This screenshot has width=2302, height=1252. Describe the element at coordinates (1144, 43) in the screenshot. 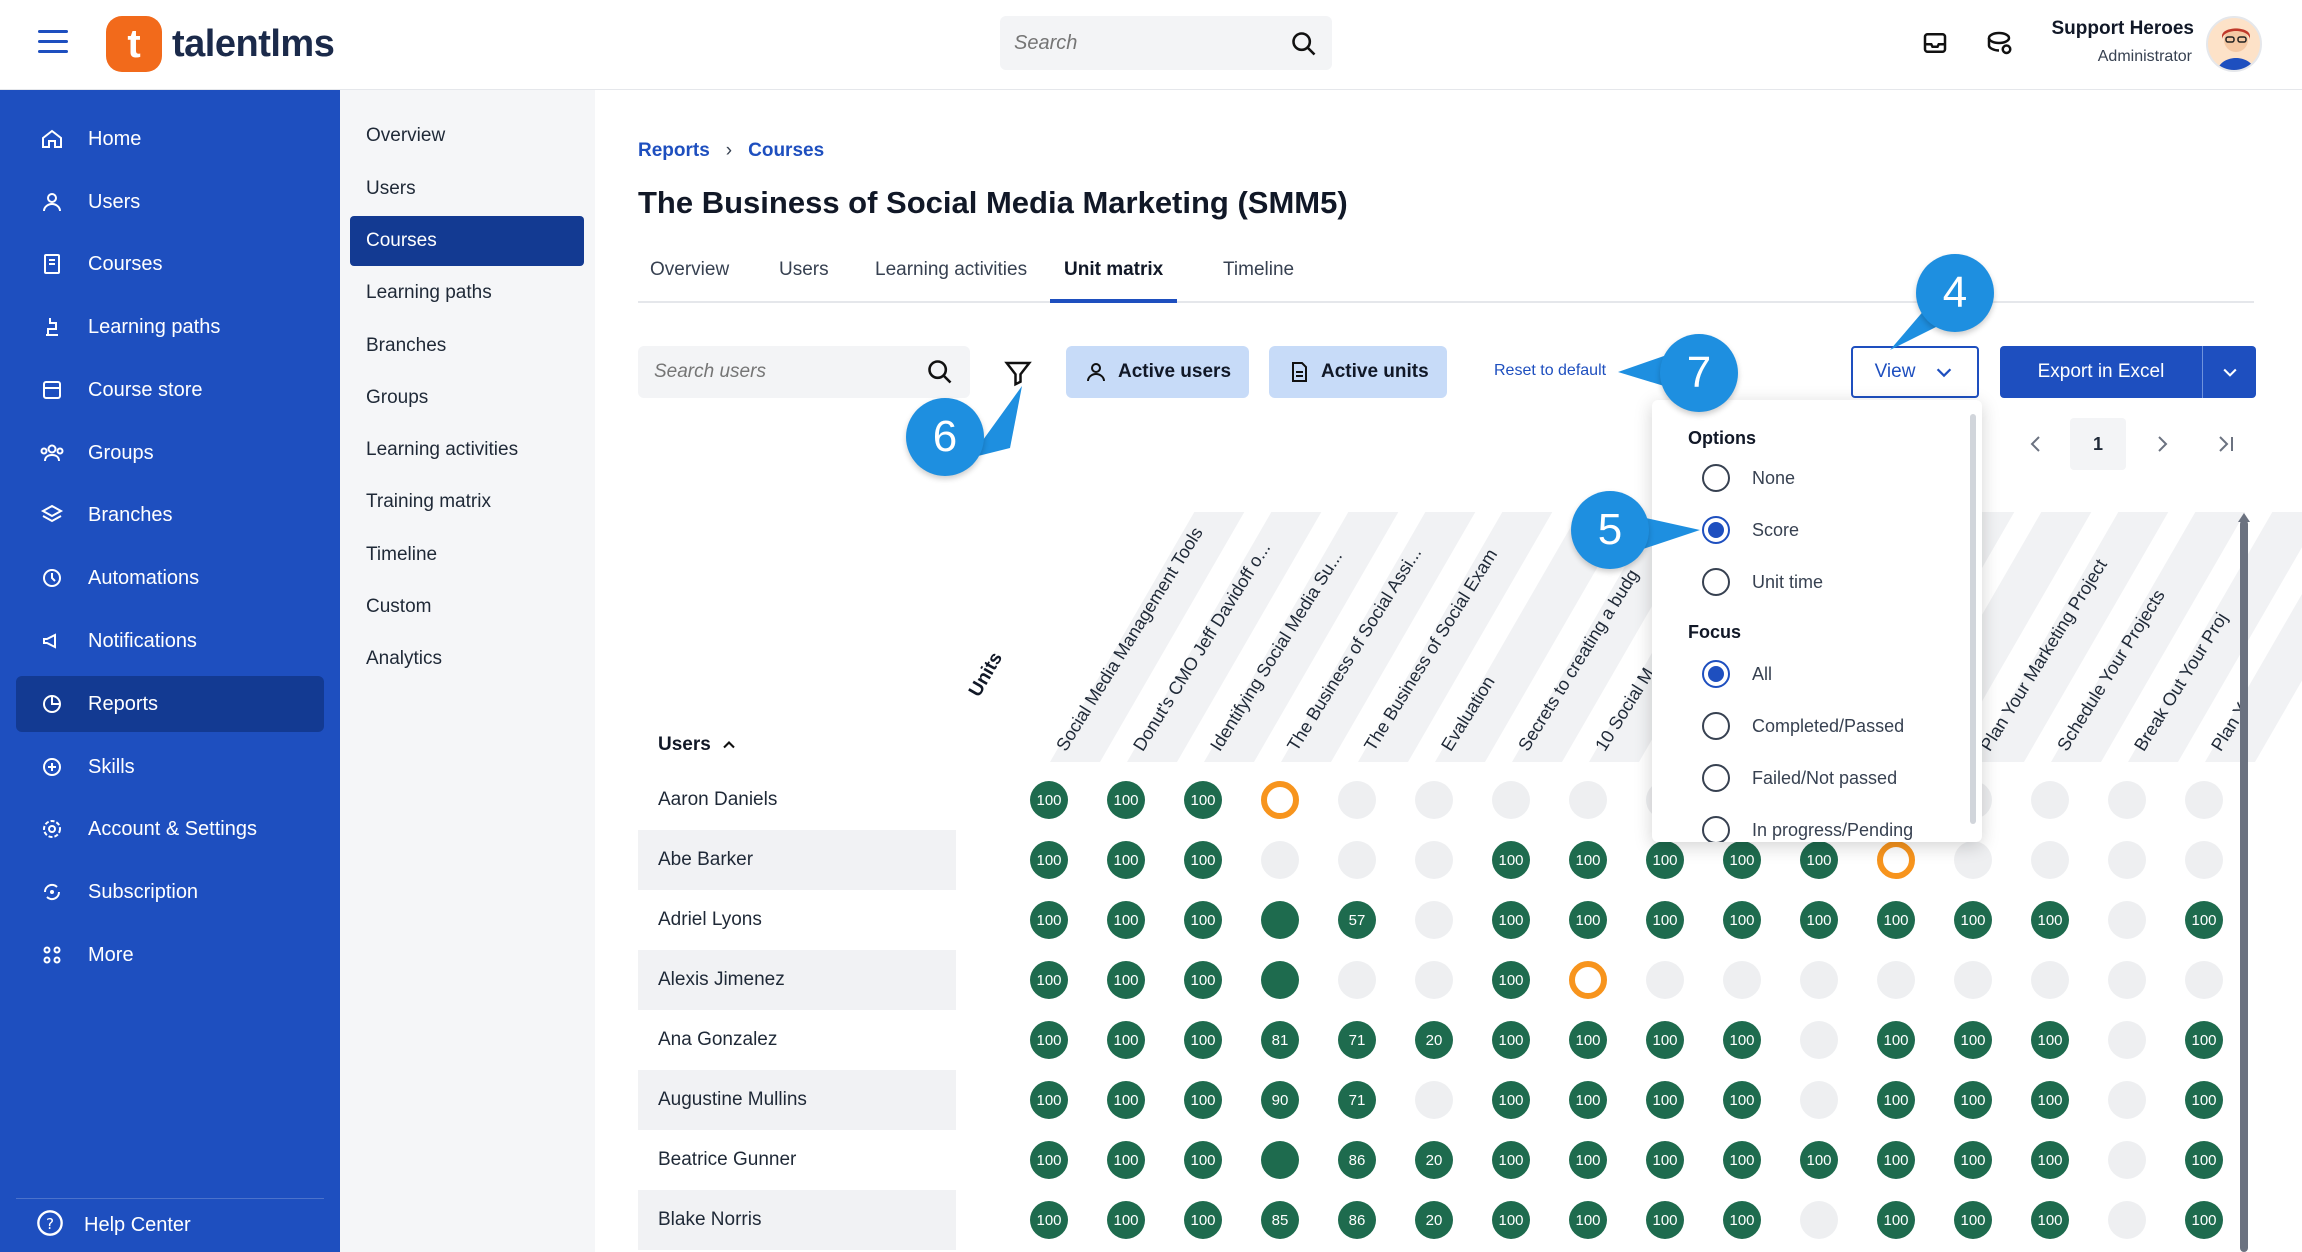

I see `global-search-input` at that location.